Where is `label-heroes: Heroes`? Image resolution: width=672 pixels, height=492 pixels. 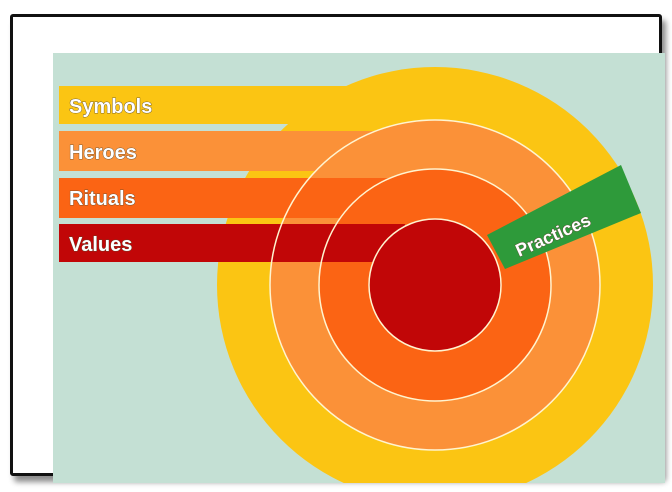
label-heroes: Heroes is located at coordinates (103, 153).